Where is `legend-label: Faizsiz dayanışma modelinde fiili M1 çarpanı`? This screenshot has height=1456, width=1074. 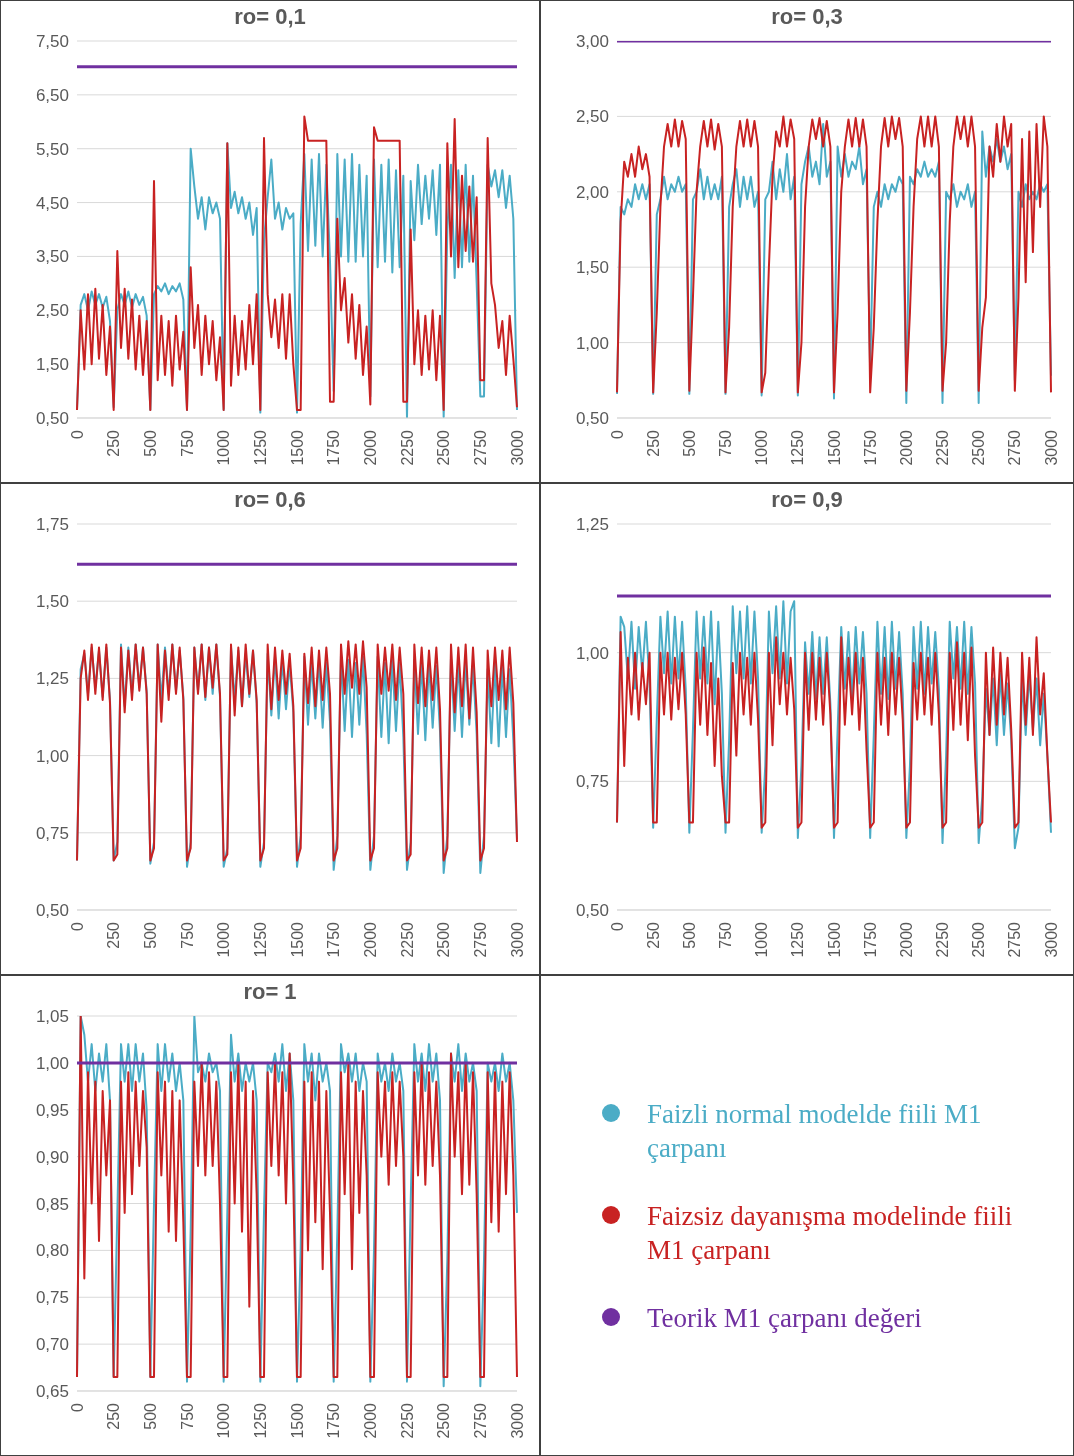
legend-label: Faizsiz dayanışma modelinde fiili M1 çarpanı is located at coordinates (830, 1233).